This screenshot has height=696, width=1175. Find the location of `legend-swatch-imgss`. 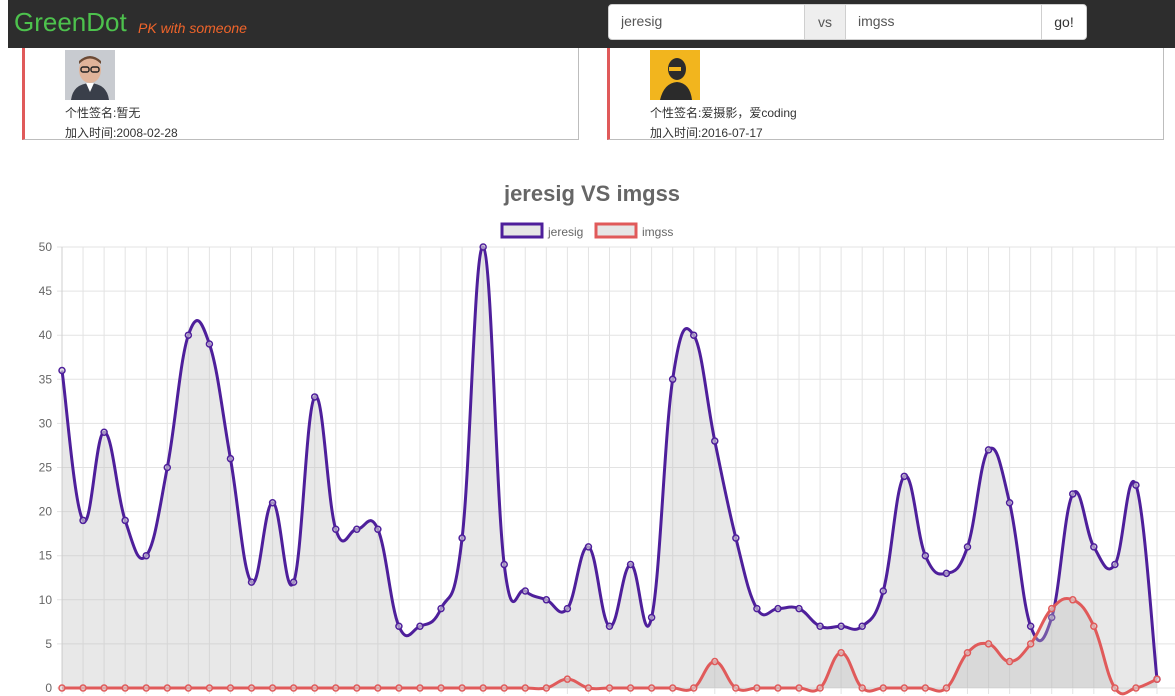

legend-swatch-imgss is located at coordinates (616, 230).